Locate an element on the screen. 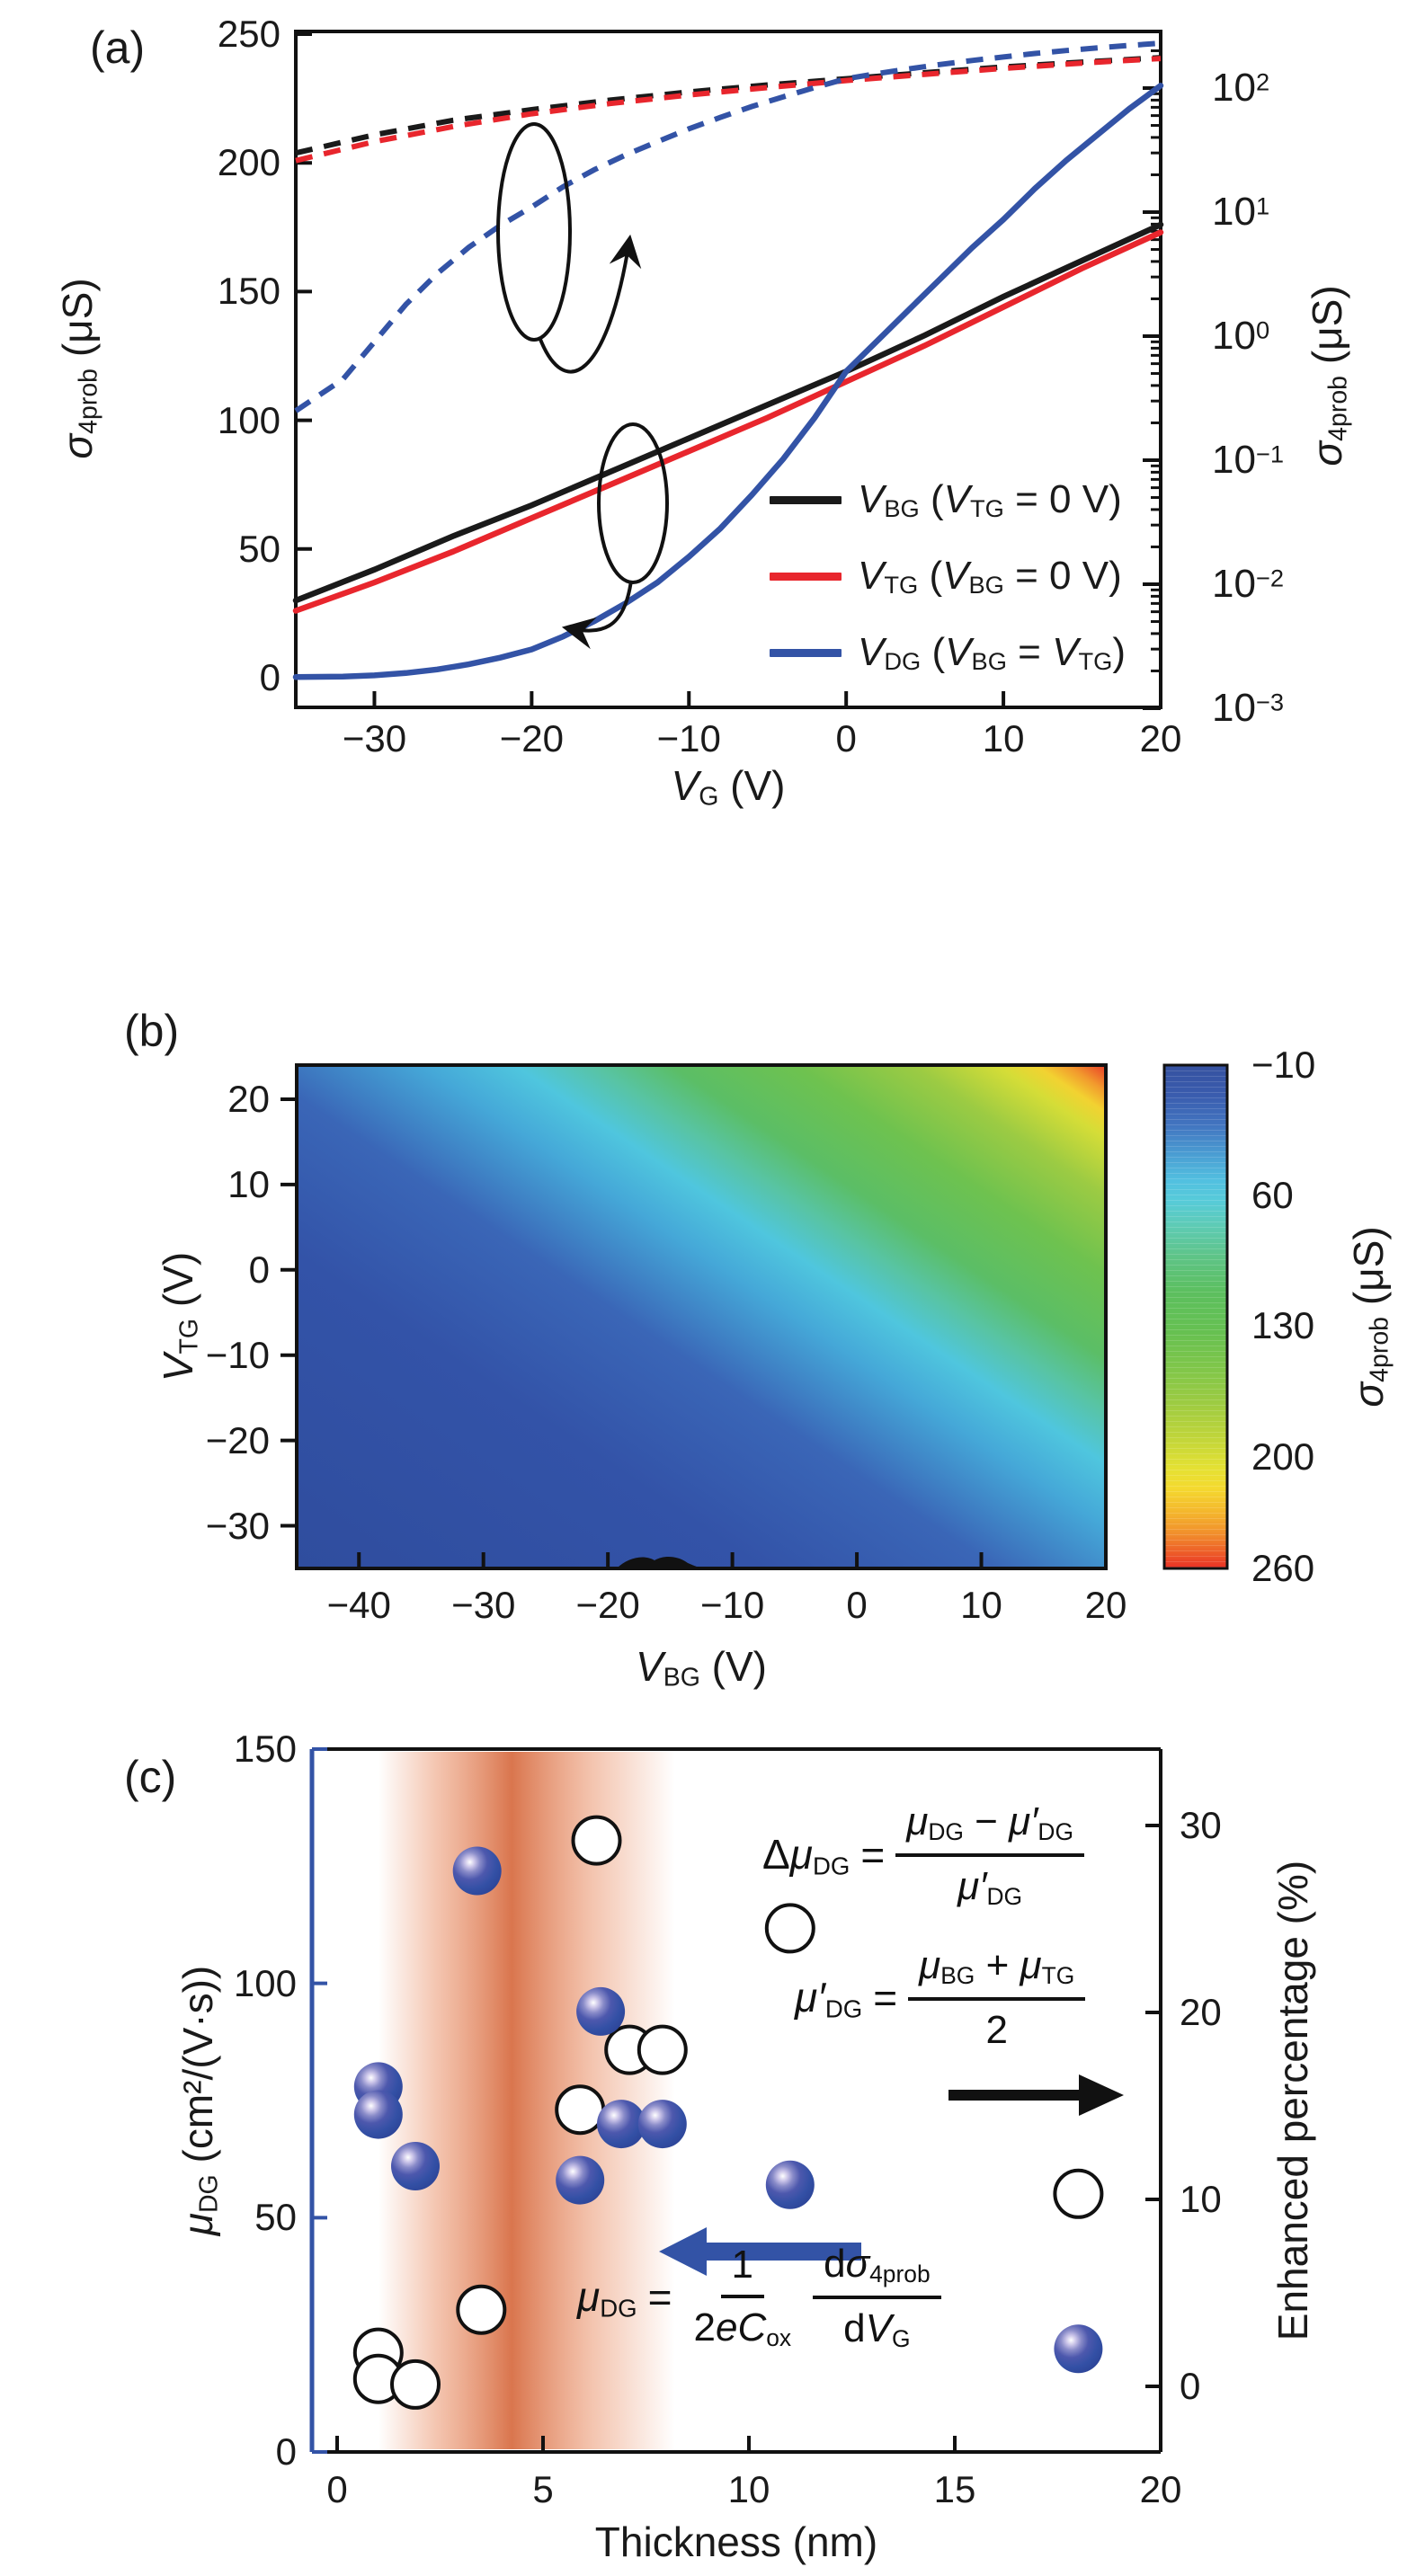 The height and width of the screenshot is (2576, 1416). legend-item-vdg: VDG (VBG = VTG) is located at coordinates (948, 653).